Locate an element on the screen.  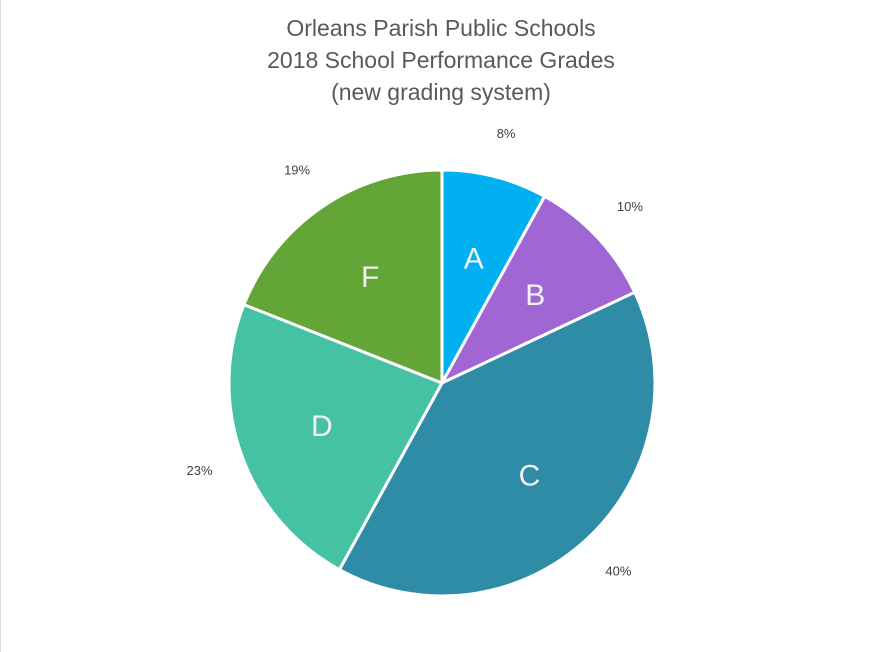
slice-category-label-c: C is located at coordinates (530, 476).